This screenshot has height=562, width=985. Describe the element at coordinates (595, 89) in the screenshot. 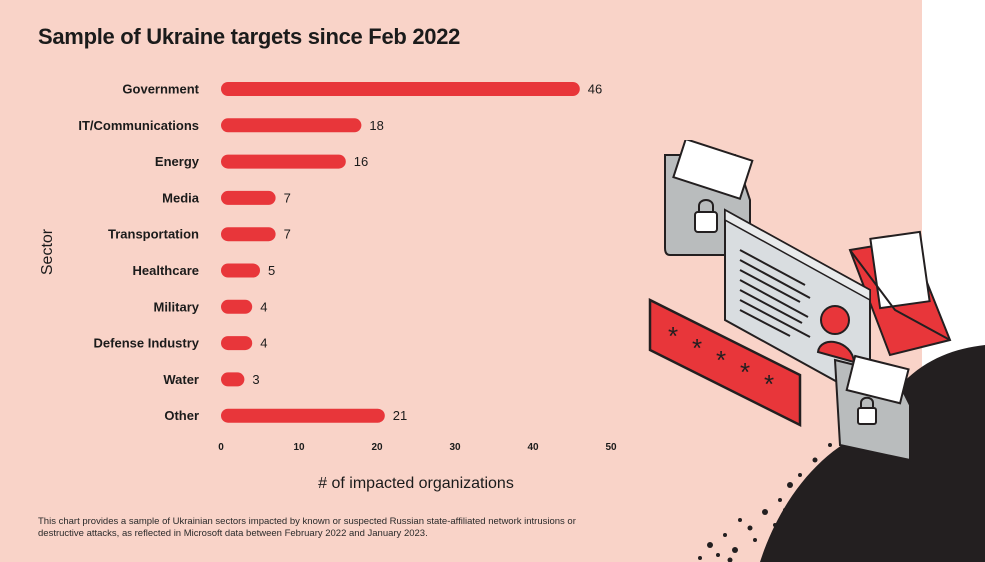

I see `data-label: 46` at that location.